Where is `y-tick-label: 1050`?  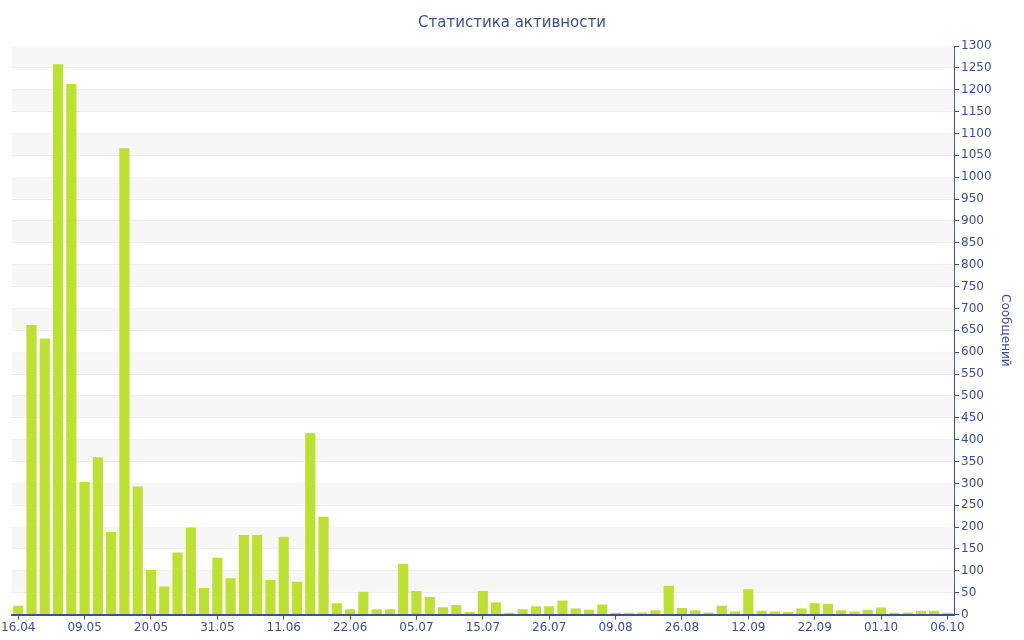
y-tick-label: 1050 is located at coordinates (976, 154).